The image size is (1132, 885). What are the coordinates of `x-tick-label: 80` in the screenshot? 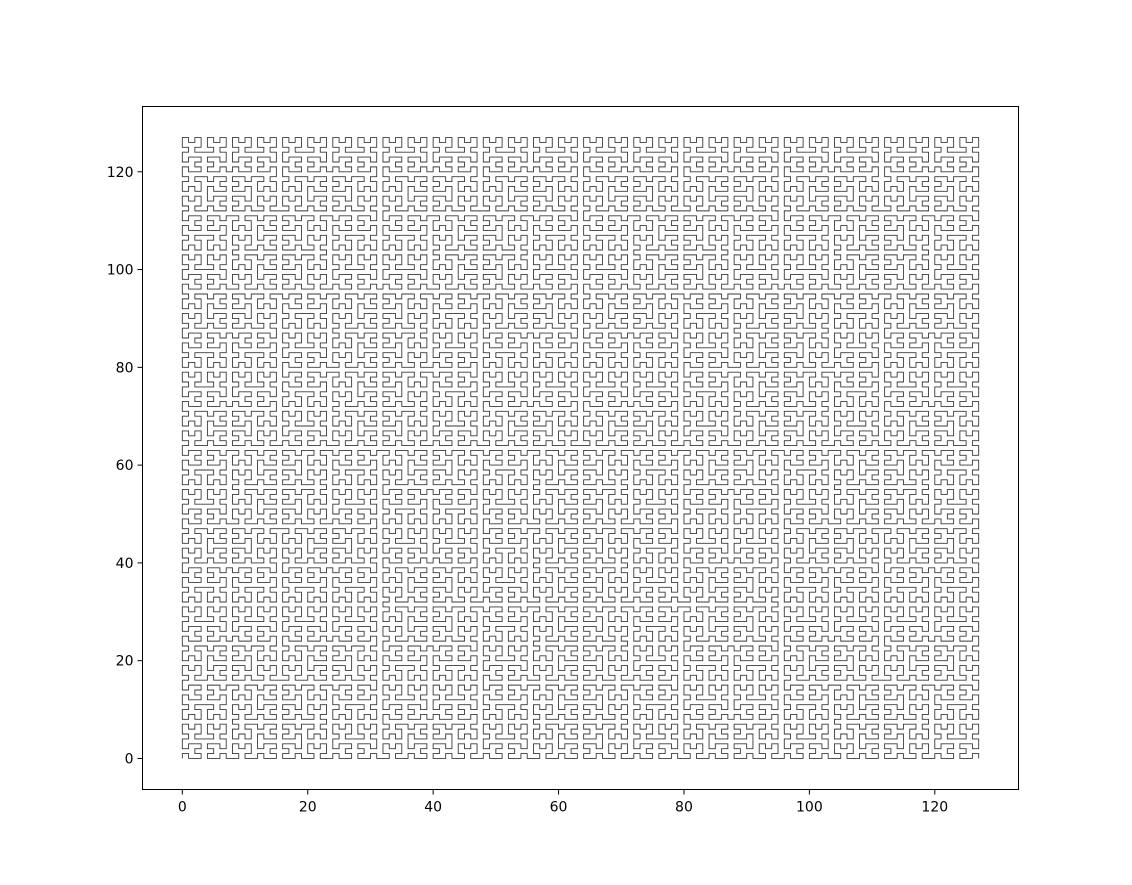 It's located at (684, 808).